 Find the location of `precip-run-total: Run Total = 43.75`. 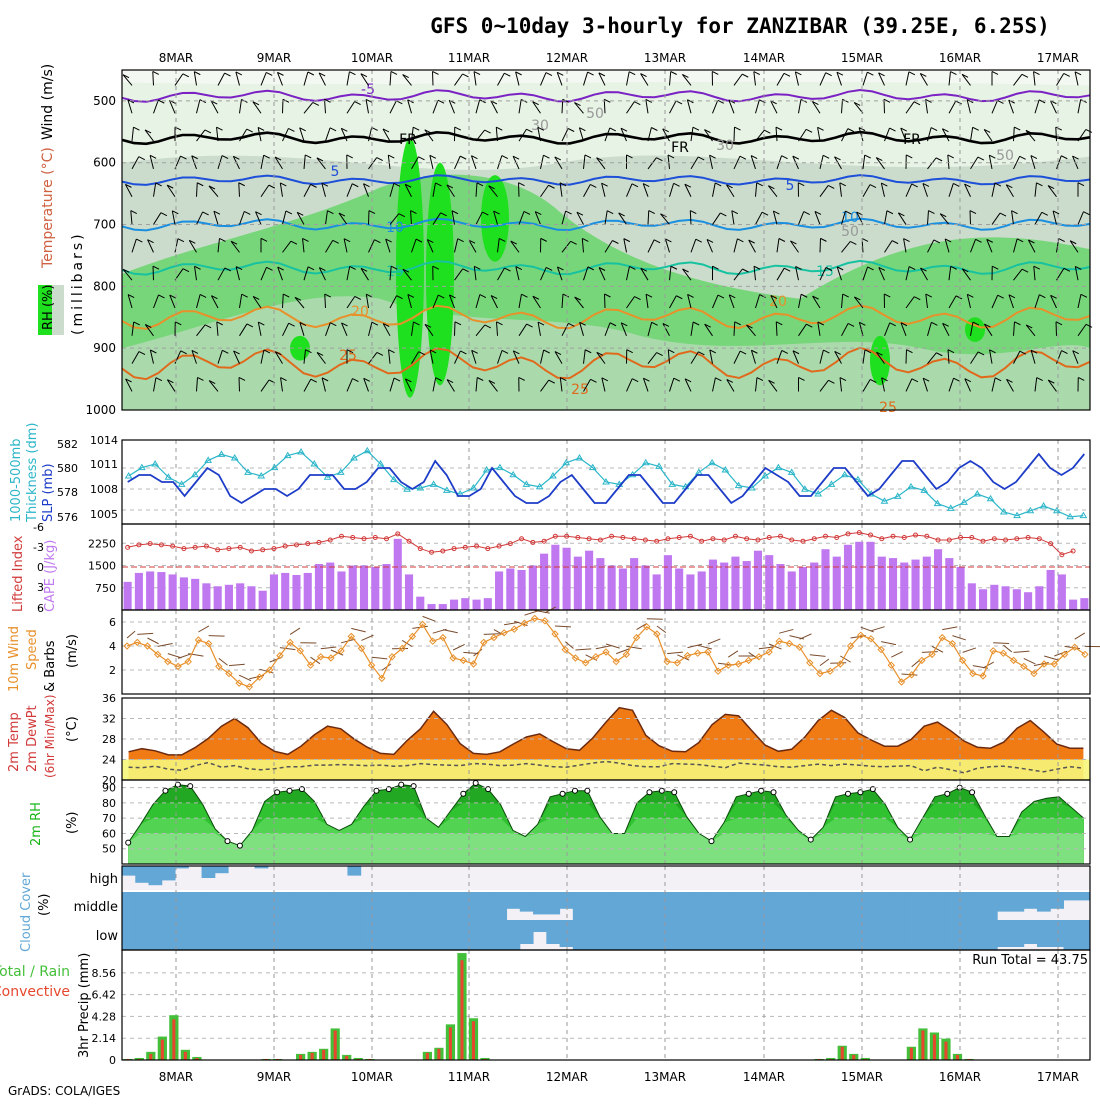

precip-run-total: Run Total = 43.75 is located at coordinates (1030, 960).